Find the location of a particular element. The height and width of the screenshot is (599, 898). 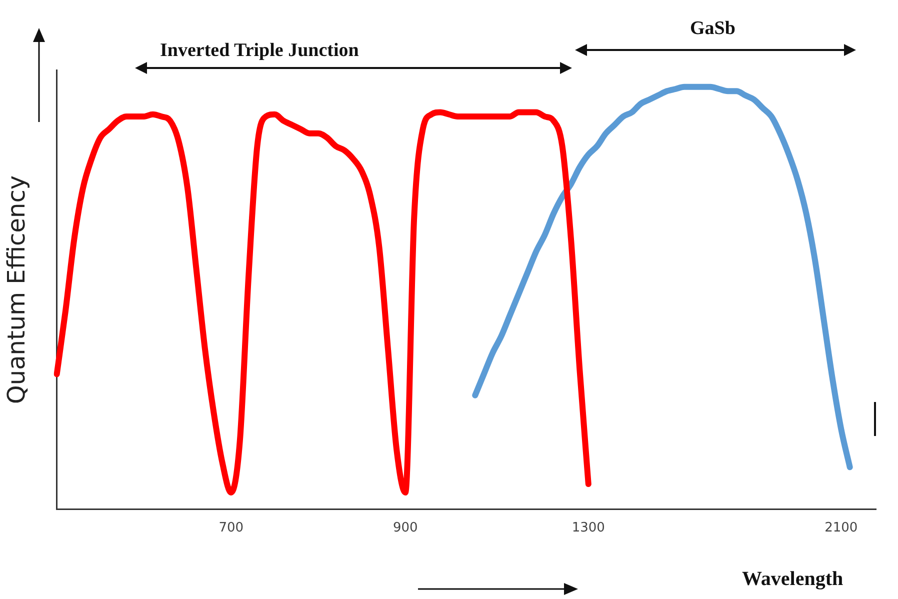

x-tick-label: 2100 is located at coordinates (841, 528).